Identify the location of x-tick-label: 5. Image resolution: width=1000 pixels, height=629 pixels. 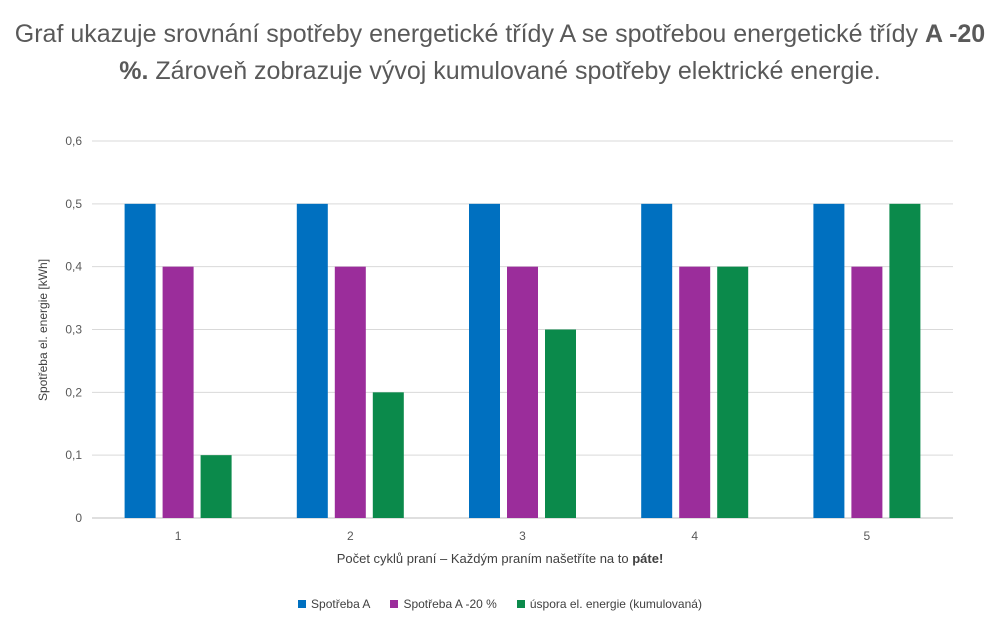
(867, 536).